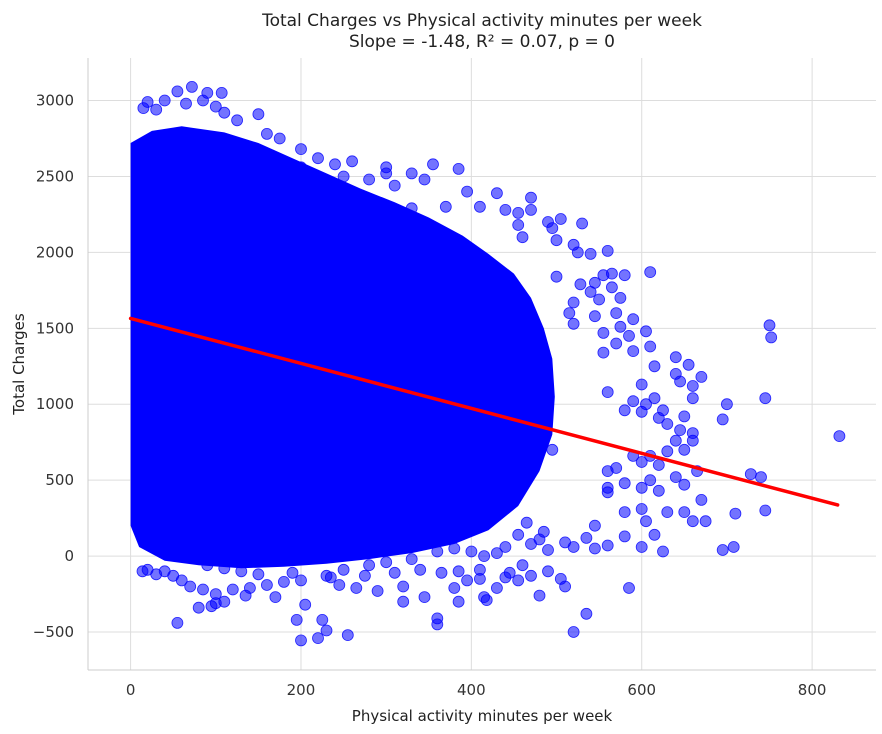  Describe the element at coordinates (471, 690) in the screenshot. I see `x-tick-label: 400` at that location.